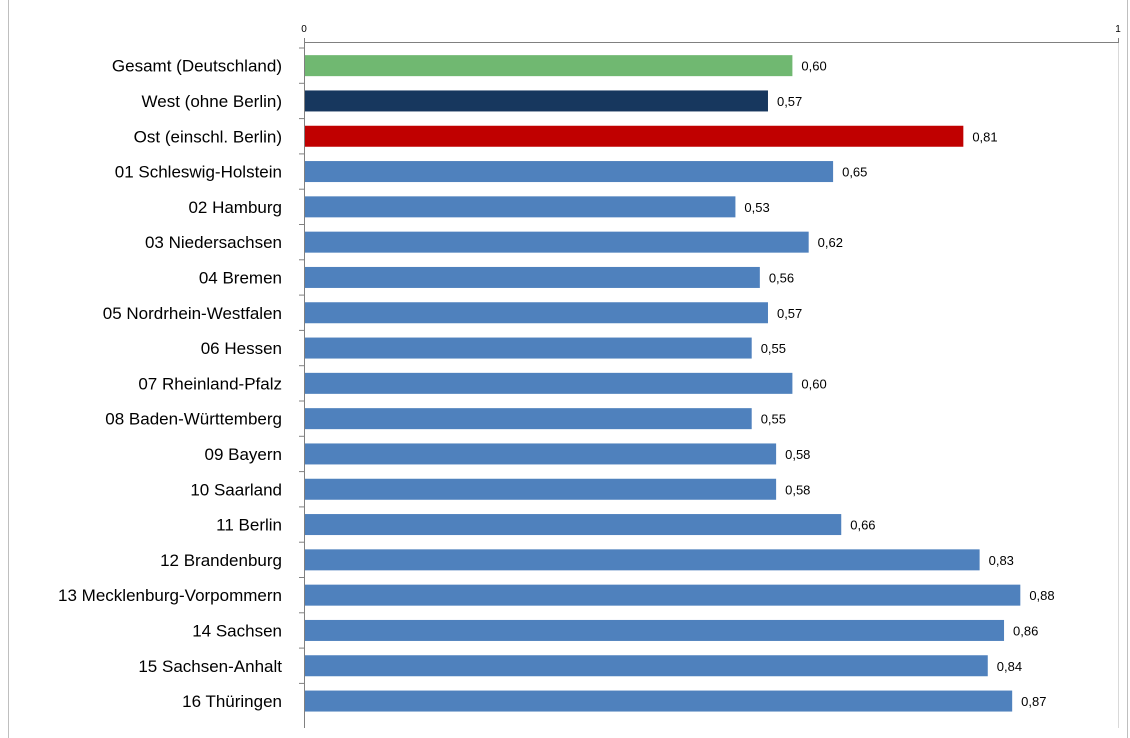 Image resolution: width=1130 pixels, height=738 pixels. I want to click on value-label: 0,65, so click(854, 172).